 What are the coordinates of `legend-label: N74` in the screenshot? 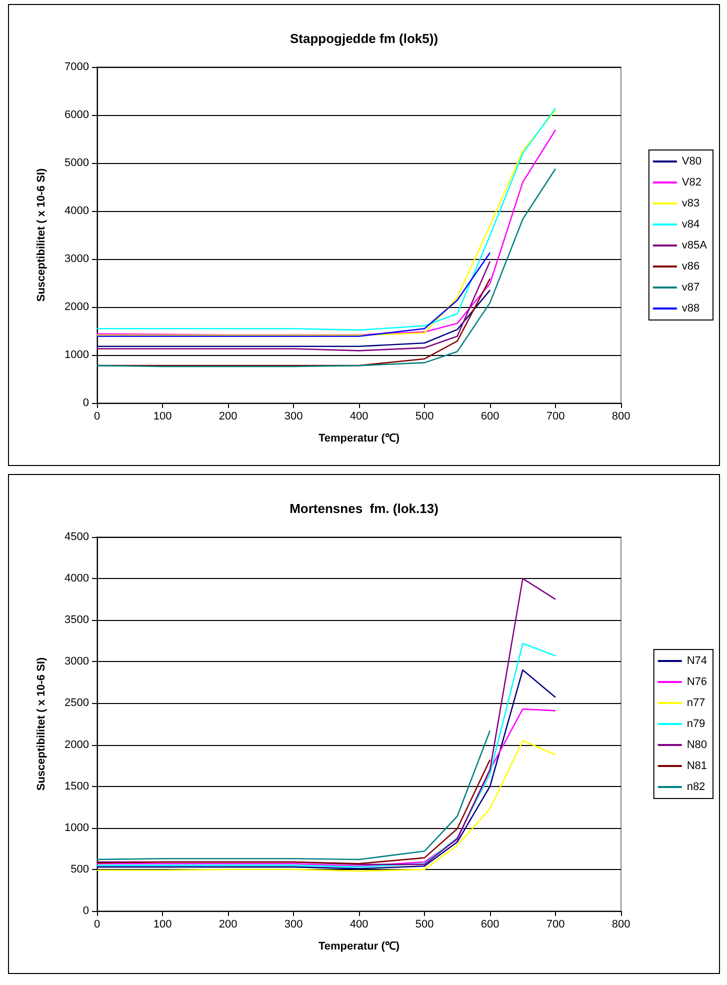 It's located at (697, 661).